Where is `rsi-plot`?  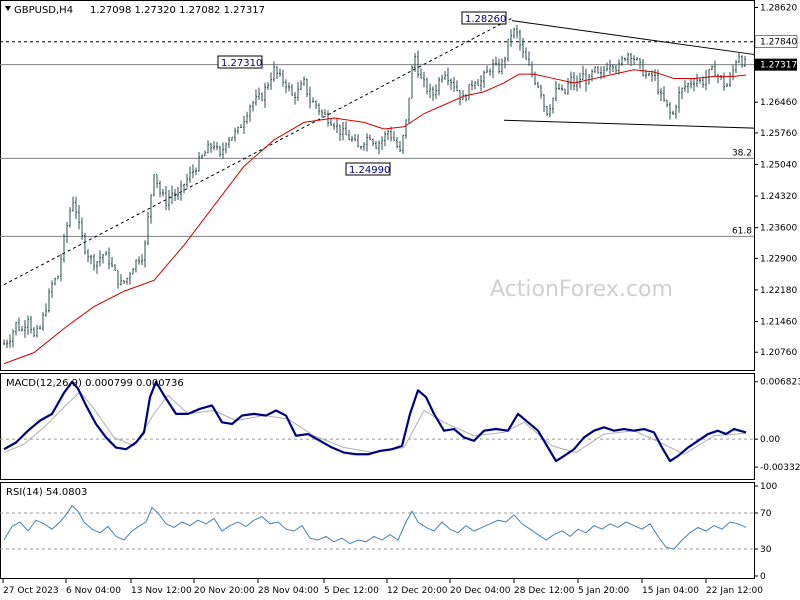
rsi-plot is located at coordinates (377, 527).